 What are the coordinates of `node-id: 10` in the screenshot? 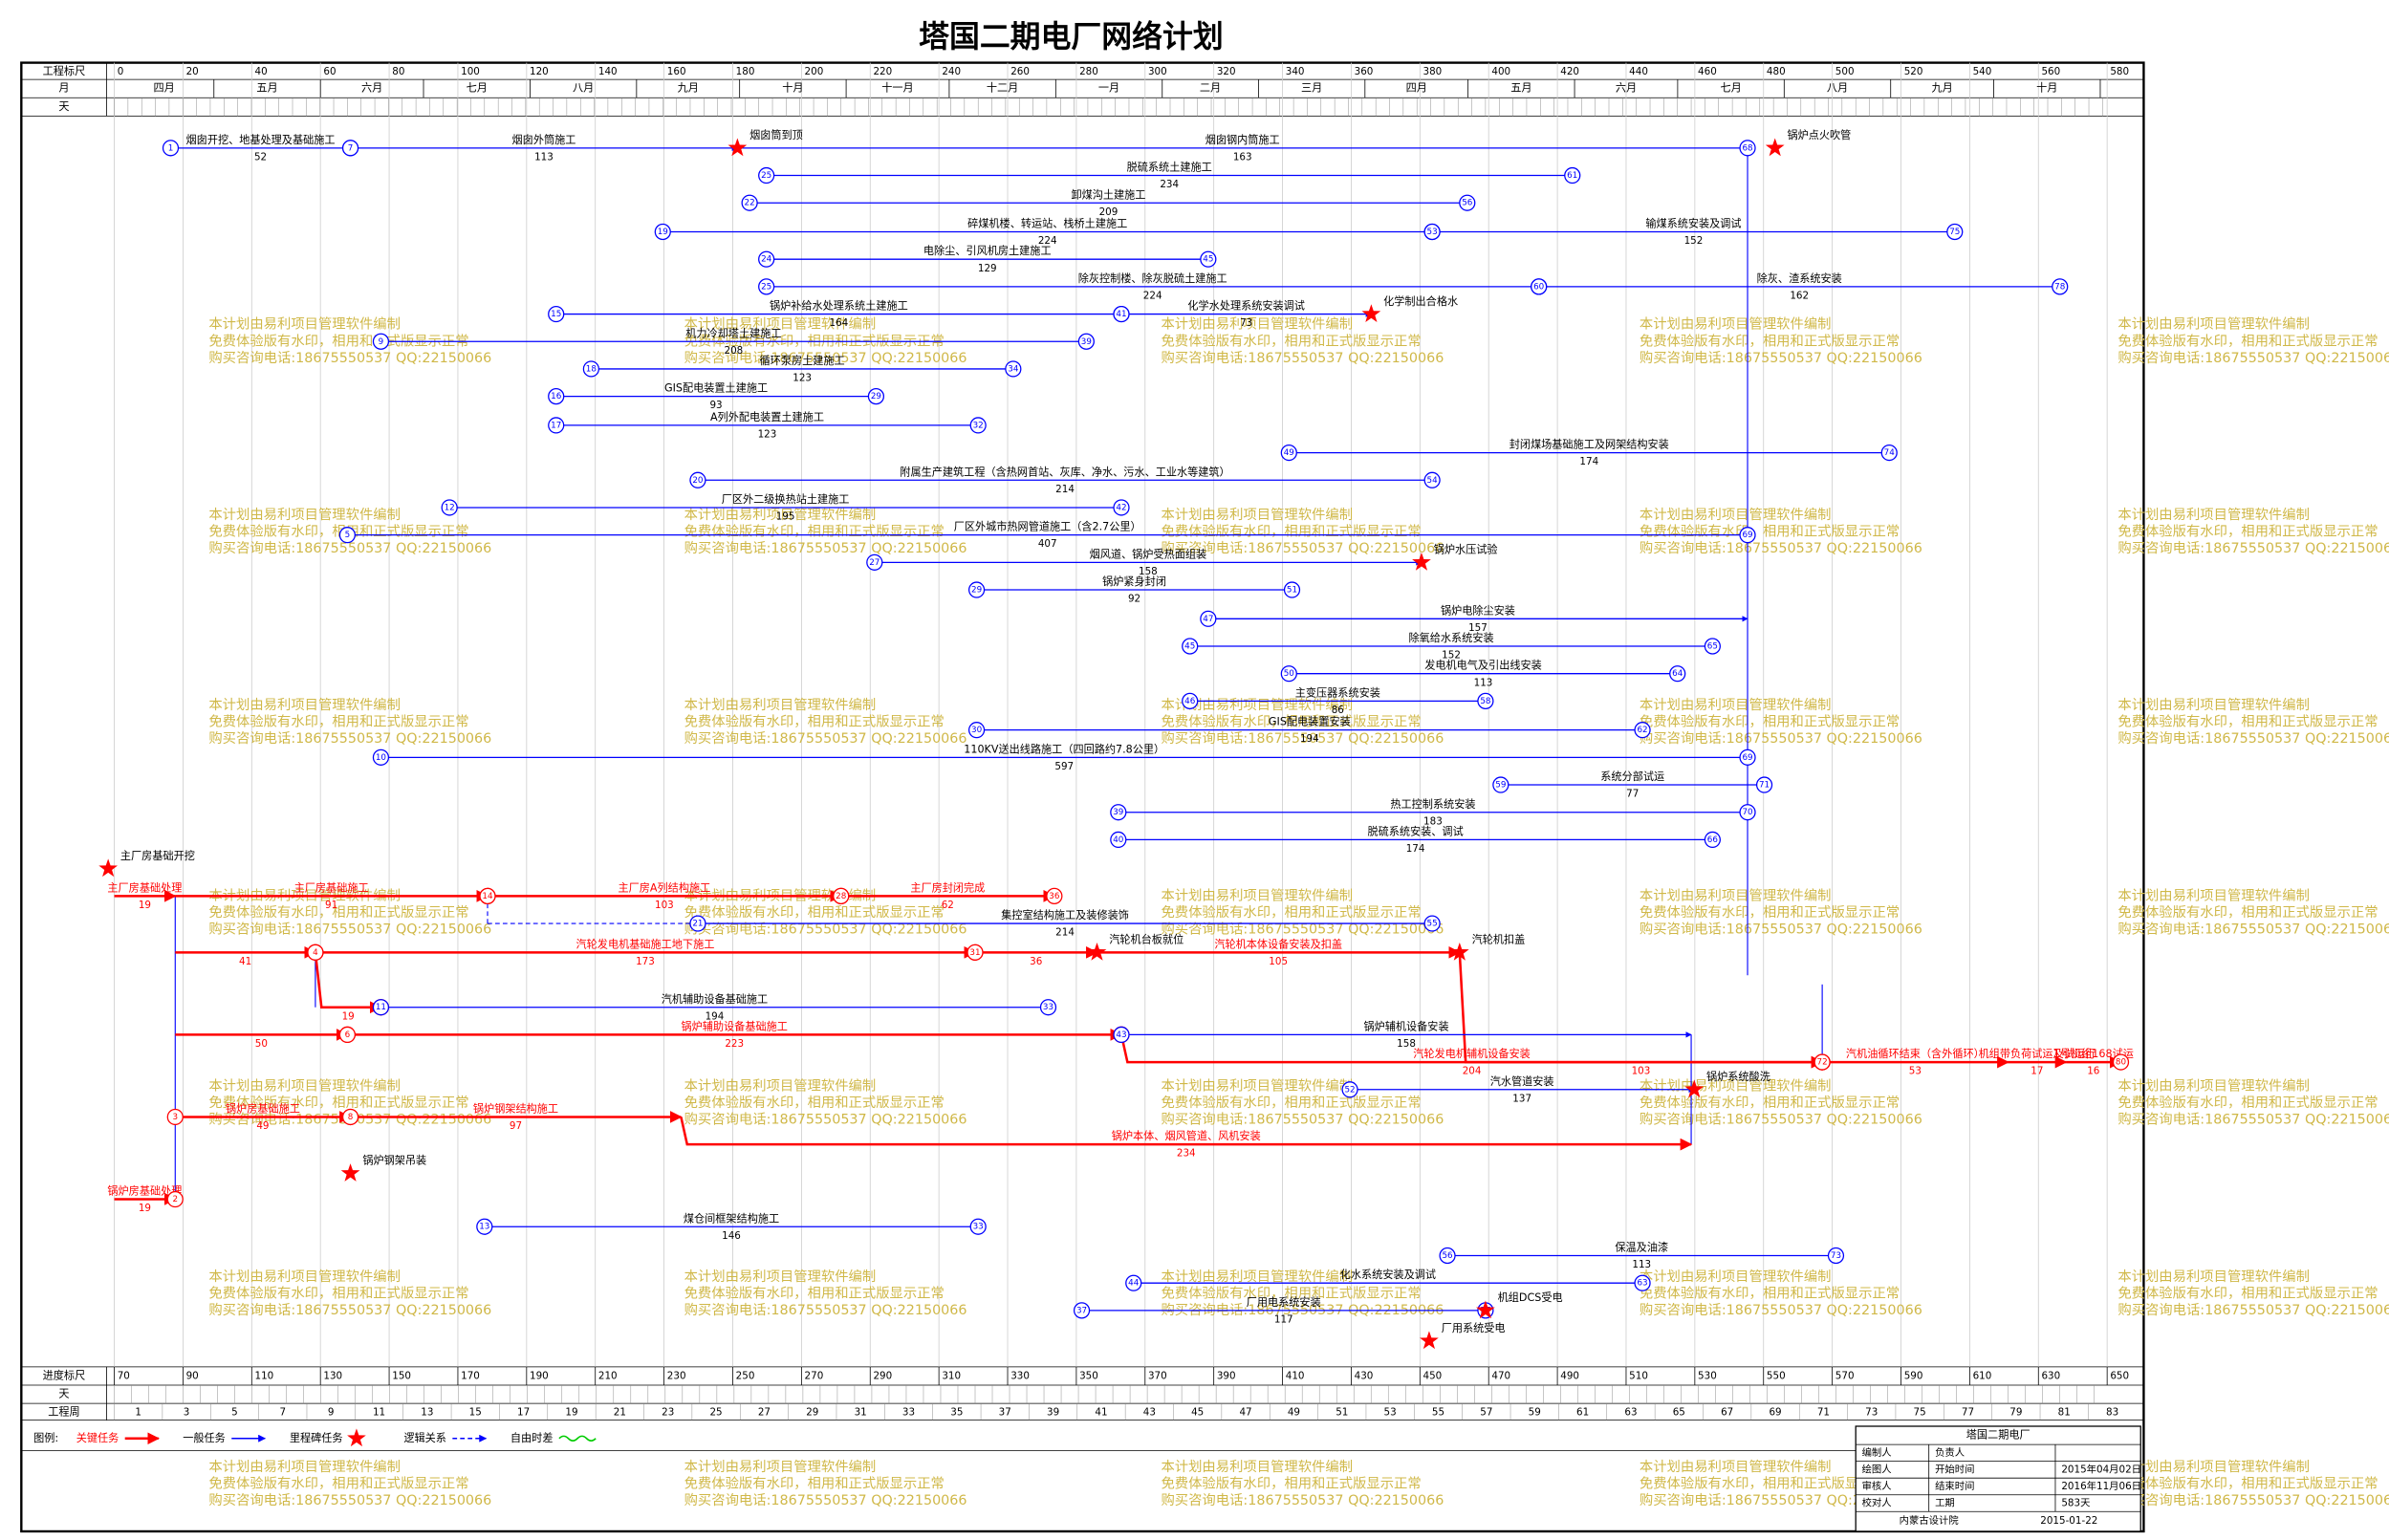 It's located at (381, 758).